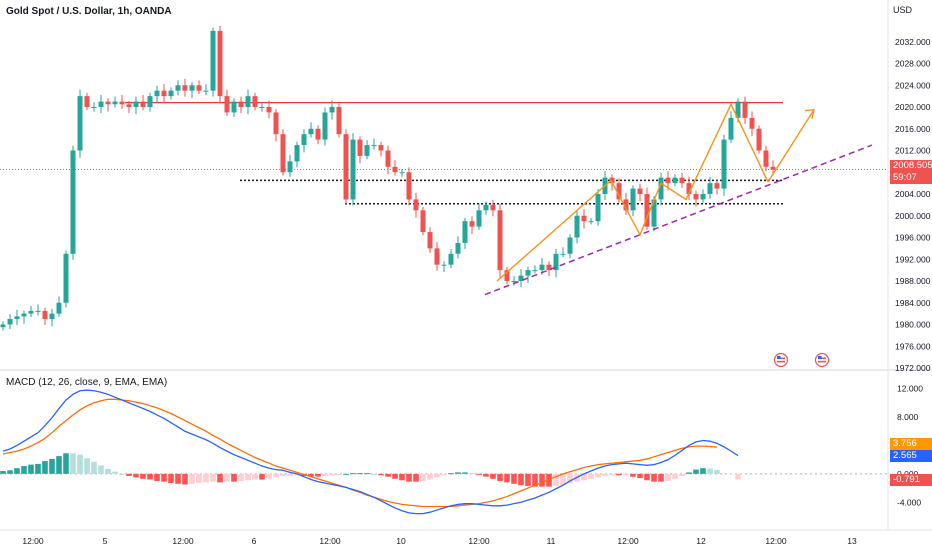 The height and width of the screenshot is (550, 932). Describe the element at coordinates (913, 281) in the screenshot. I see `price-tick-label: 1988.000` at that location.